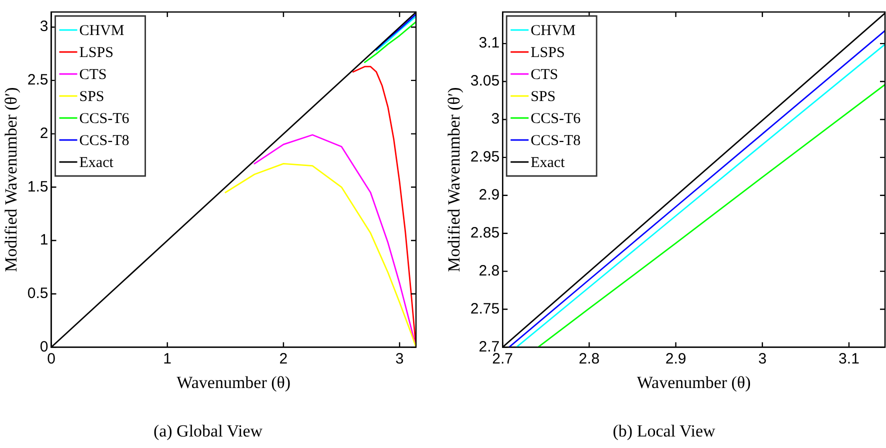 This screenshot has width=886, height=448. Describe the element at coordinates (44, 133) in the screenshot. I see `y-tick-label: 2` at that location.